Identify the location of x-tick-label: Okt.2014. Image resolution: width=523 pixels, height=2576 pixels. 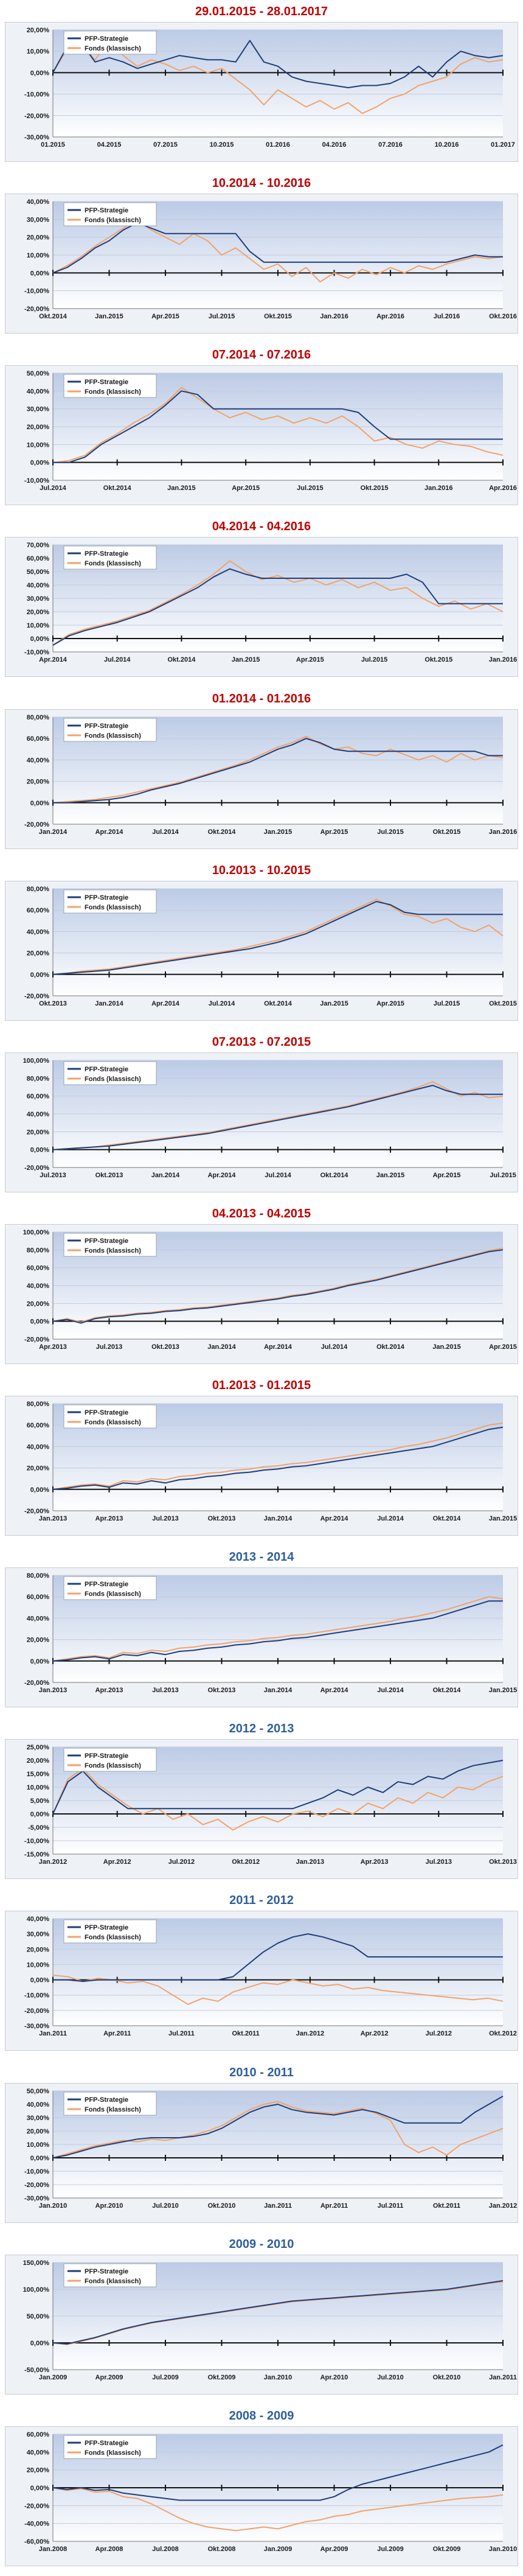
(117, 488).